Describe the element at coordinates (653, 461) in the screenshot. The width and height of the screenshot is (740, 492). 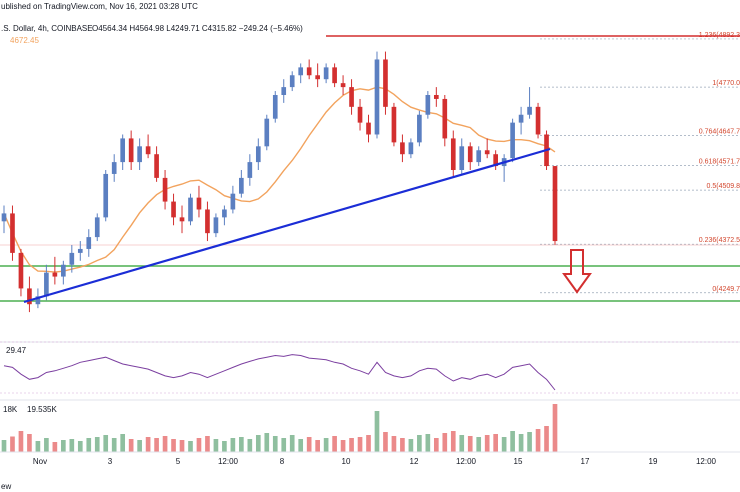
I see `x-tick-label: 19` at that location.